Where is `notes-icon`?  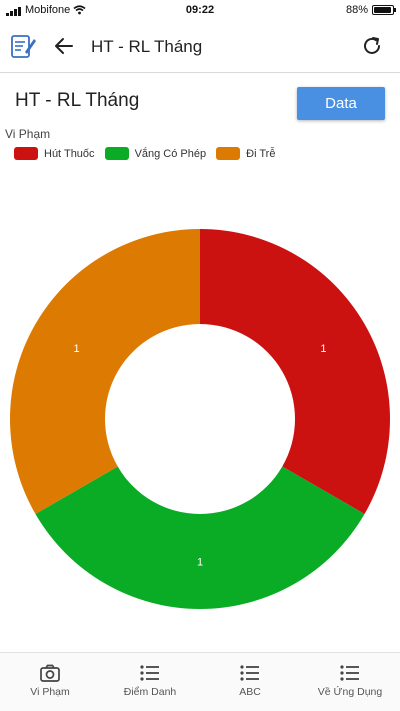 notes-icon is located at coordinates (23, 46).